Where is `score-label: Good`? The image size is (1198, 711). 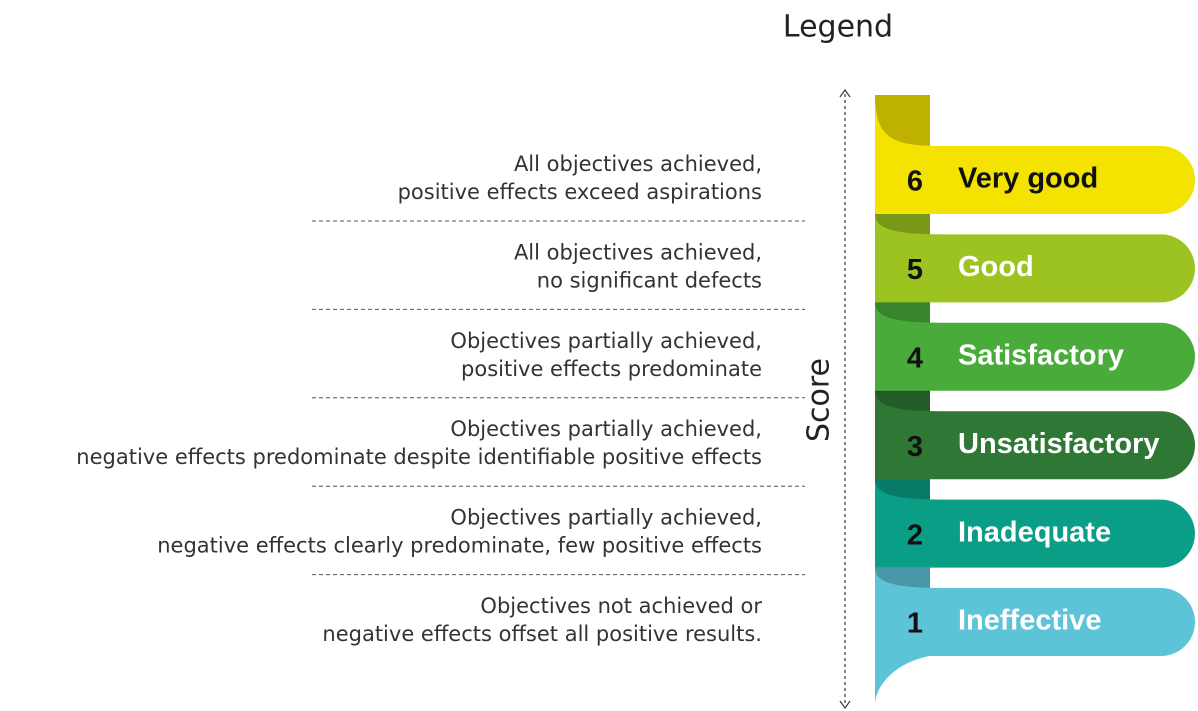
score-label: Good is located at coordinates (996, 267).